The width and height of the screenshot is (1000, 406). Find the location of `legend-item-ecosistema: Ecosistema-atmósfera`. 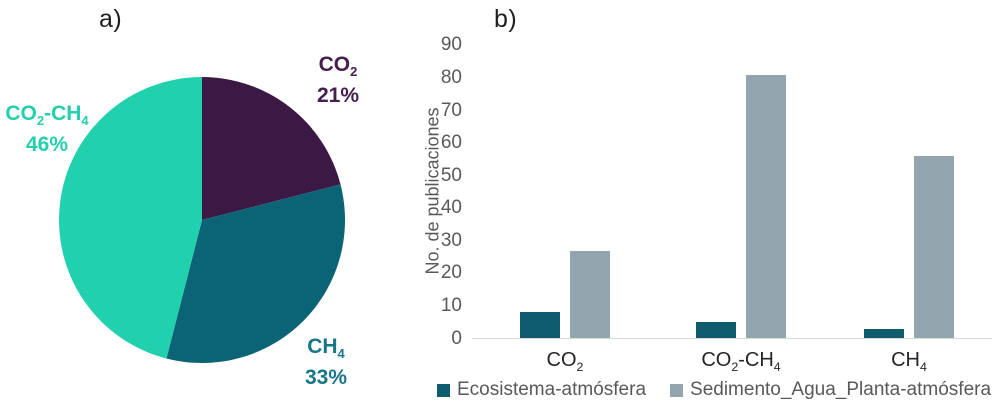

legend-item-ecosistema: Ecosistema-atmósfera is located at coordinates (541, 390).